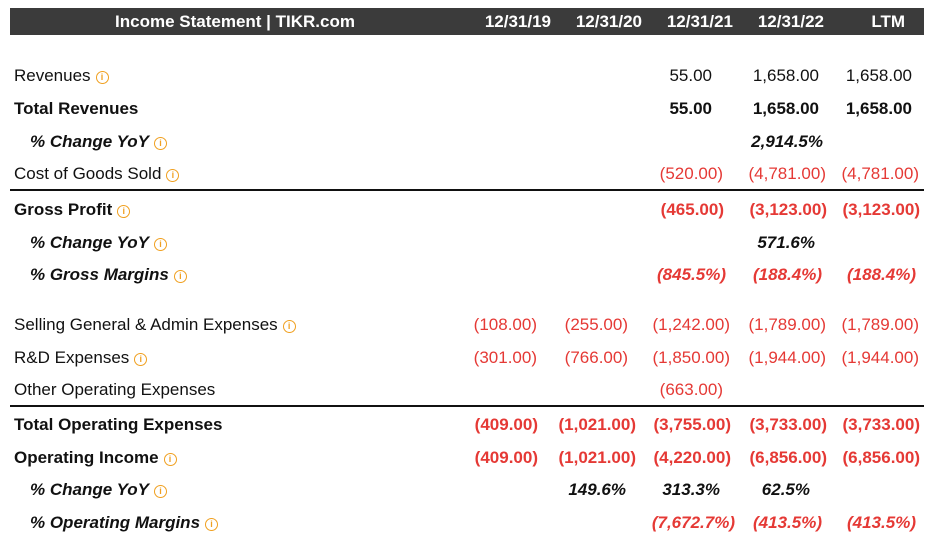 The height and width of the screenshot is (546, 936). What do you see at coordinates (881, 209) in the screenshot?
I see `cell-ltm: (3,123.00)` at bounding box center [881, 209].